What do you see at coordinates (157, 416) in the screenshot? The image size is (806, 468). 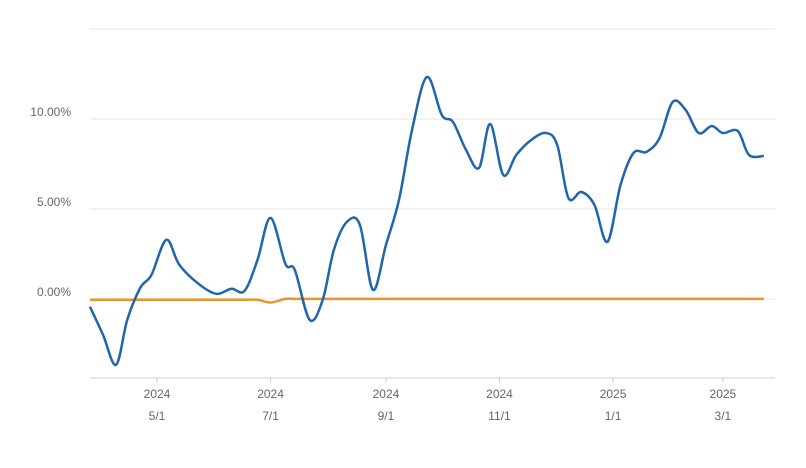 I see `x-tick-label: 5/1` at bounding box center [157, 416].